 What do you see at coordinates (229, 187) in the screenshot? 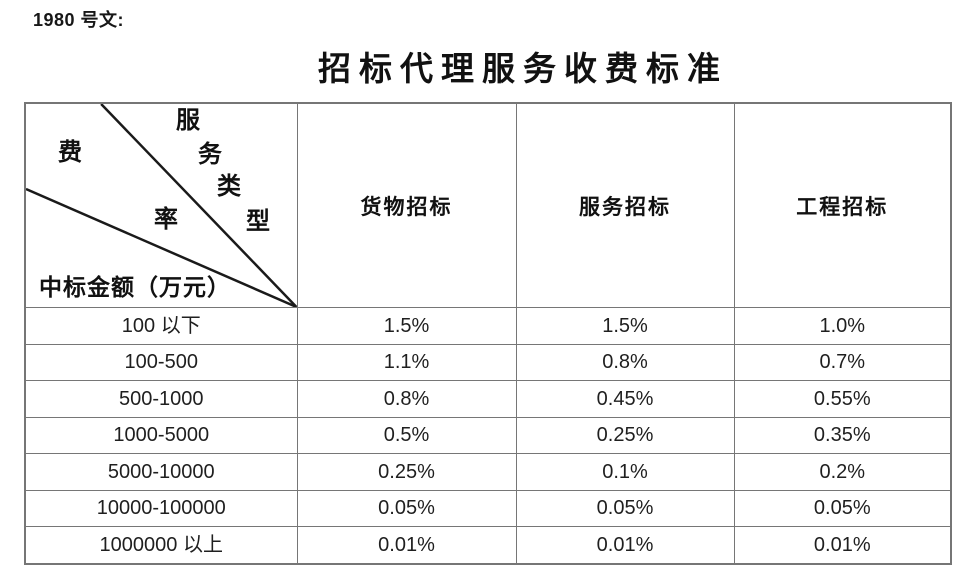
I see `corner-type-char: 类` at bounding box center [229, 187].